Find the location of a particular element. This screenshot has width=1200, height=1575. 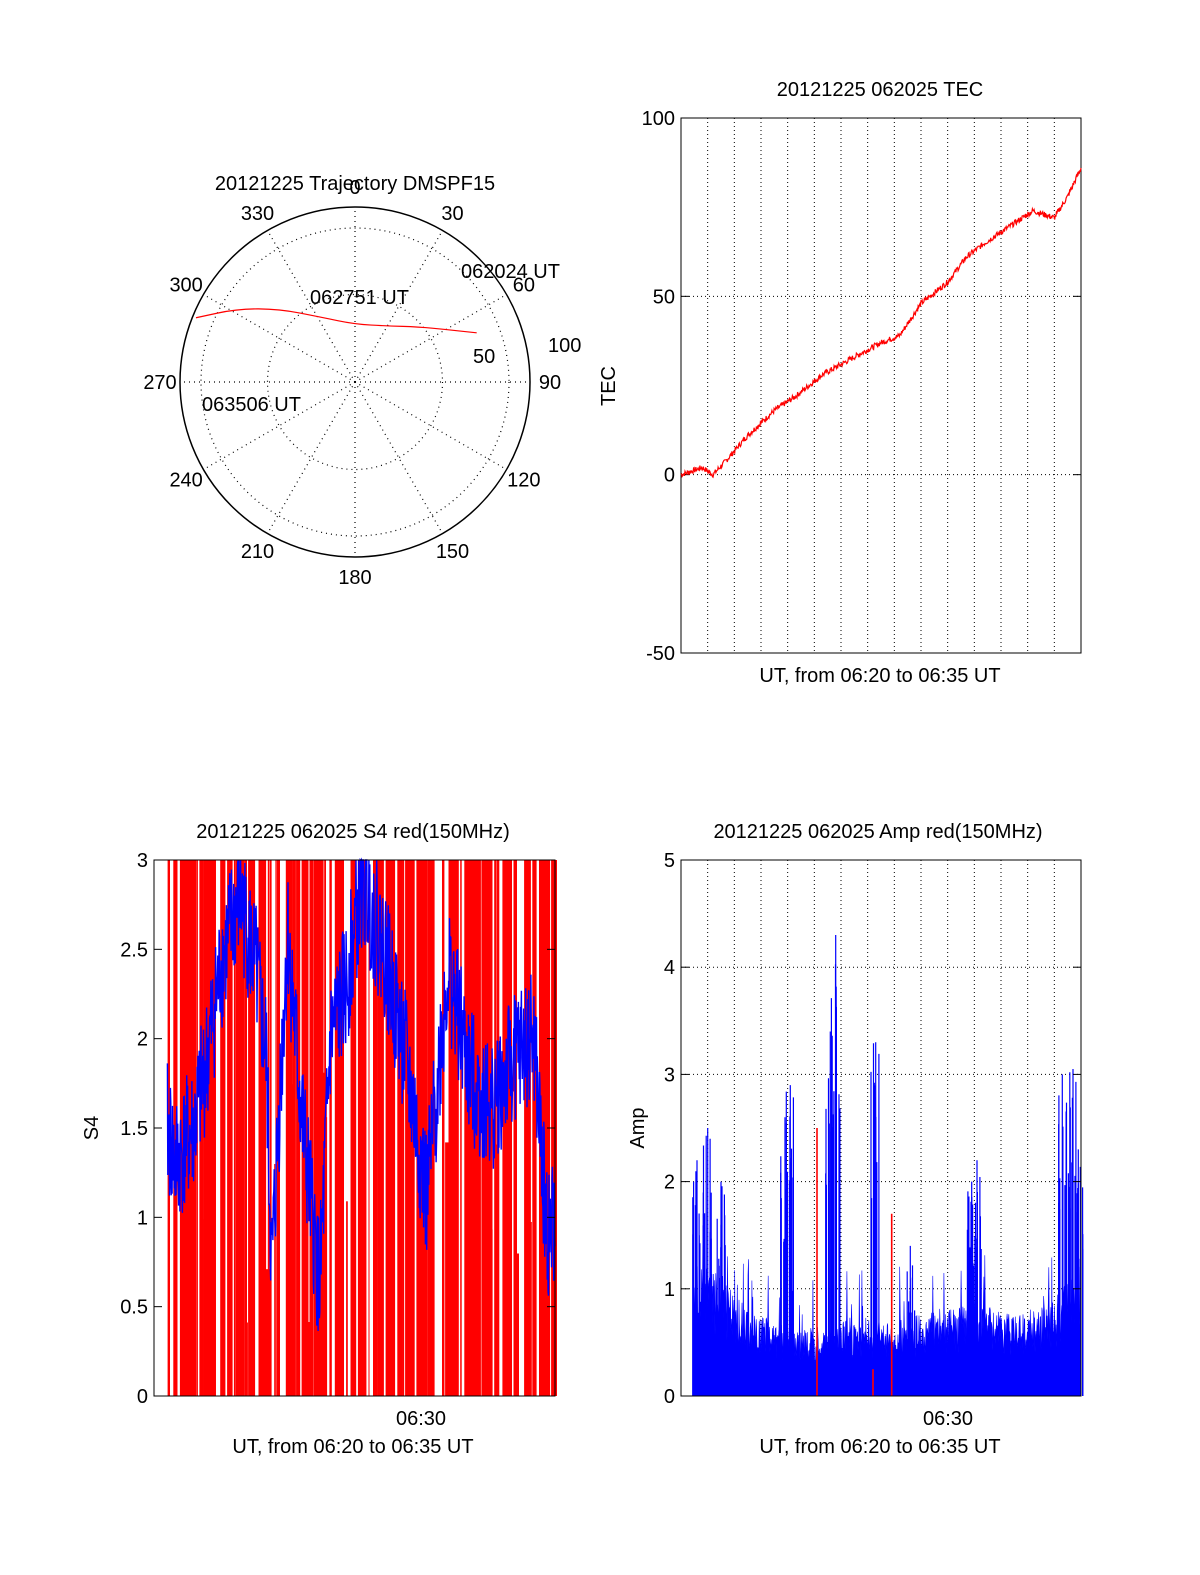

s4-xtick-label: 06:30 is located at coordinates (421, 1419).